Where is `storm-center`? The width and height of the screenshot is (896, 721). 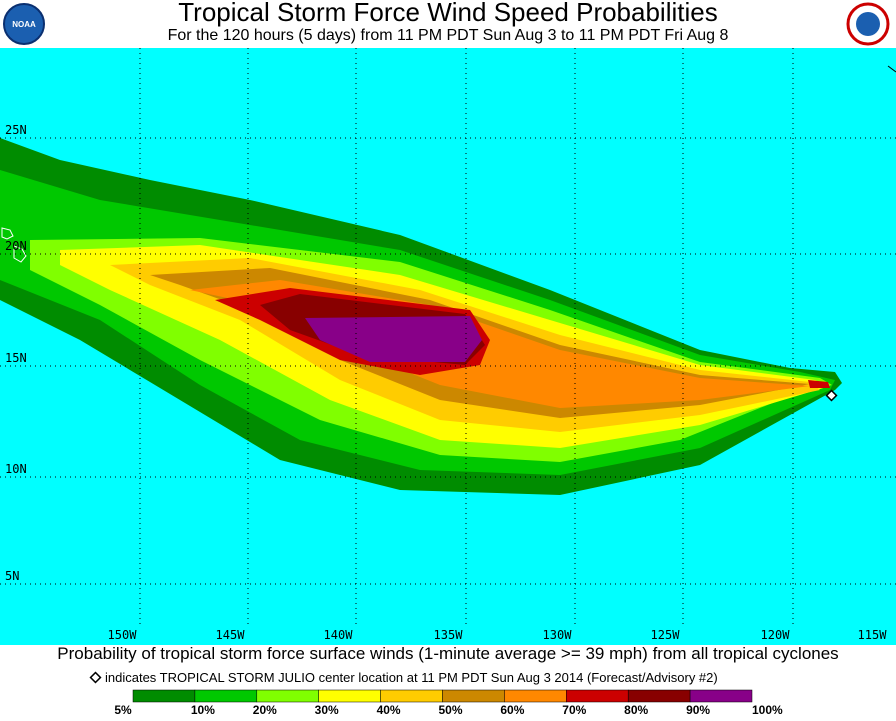 storm-center is located at coordinates (831, 395).